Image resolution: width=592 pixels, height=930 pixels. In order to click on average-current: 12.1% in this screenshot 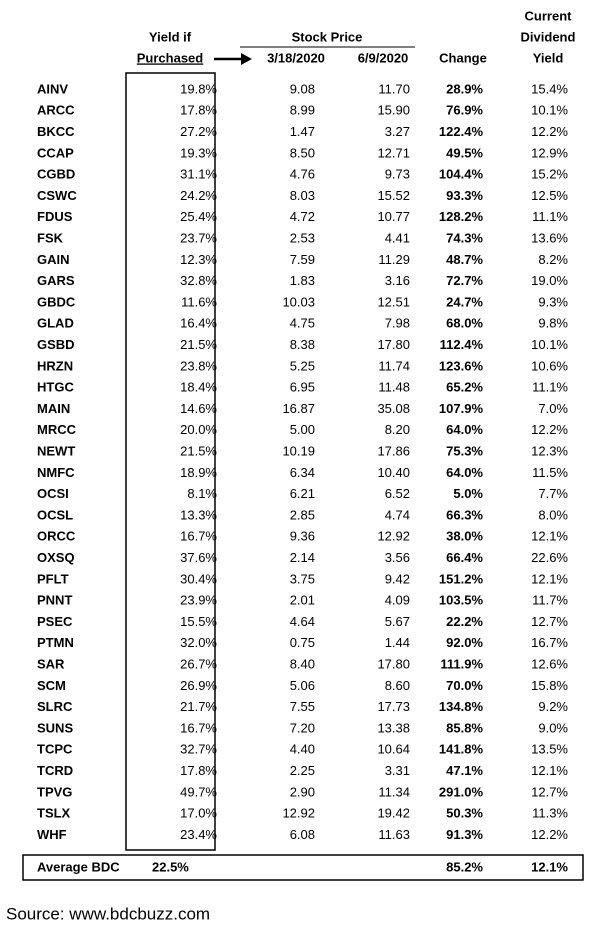, I will do `click(549, 866)`.